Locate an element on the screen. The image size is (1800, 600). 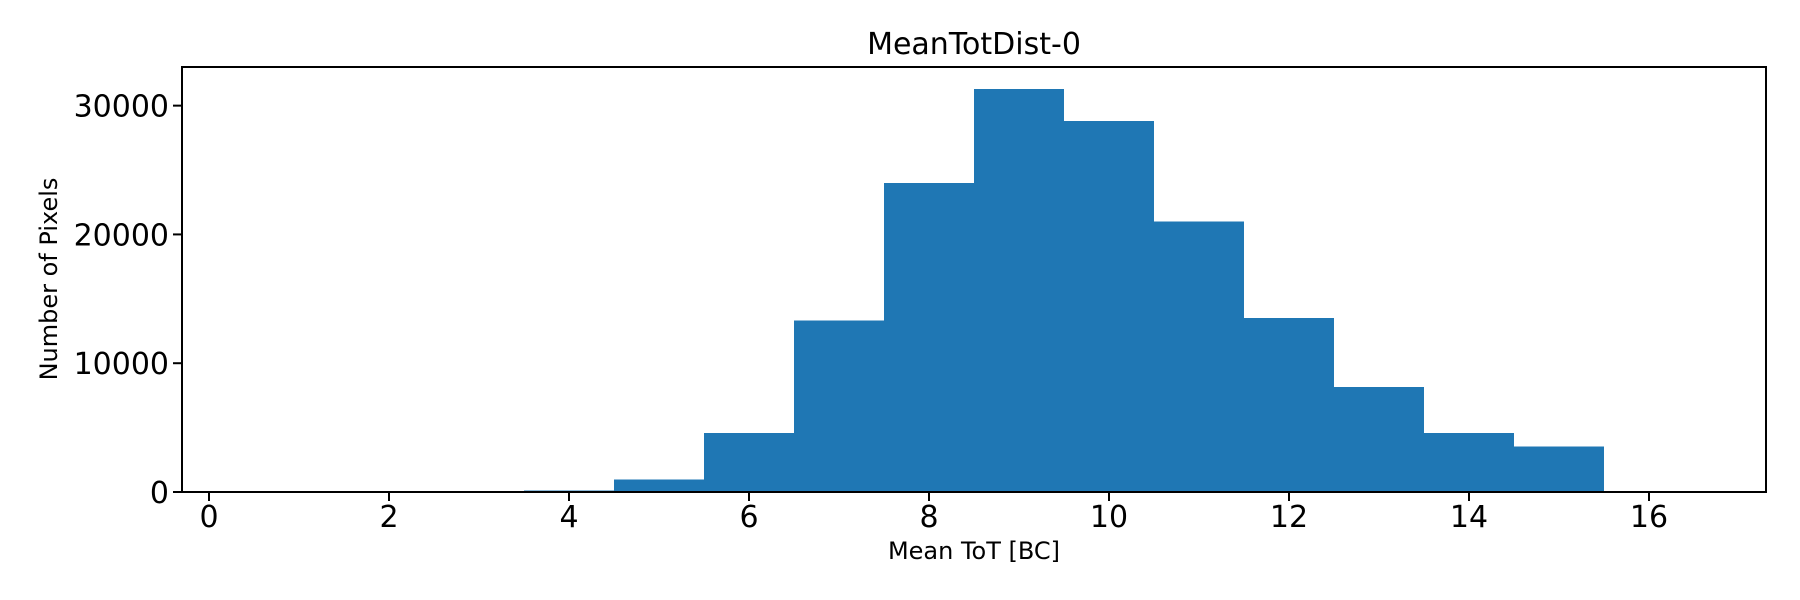
x-tick-label: 4 is located at coordinates (568, 517).